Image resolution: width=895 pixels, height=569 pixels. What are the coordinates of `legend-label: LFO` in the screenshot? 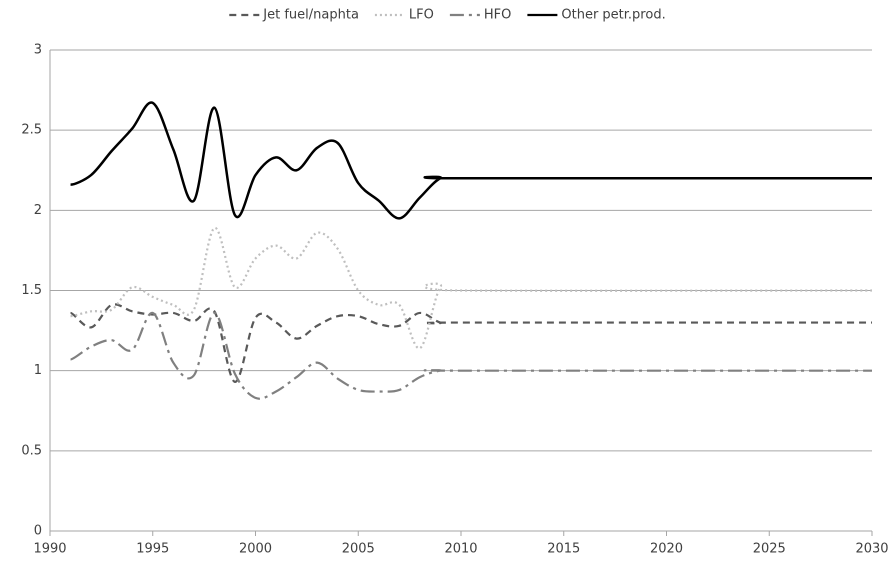 It's located at (421, 15).